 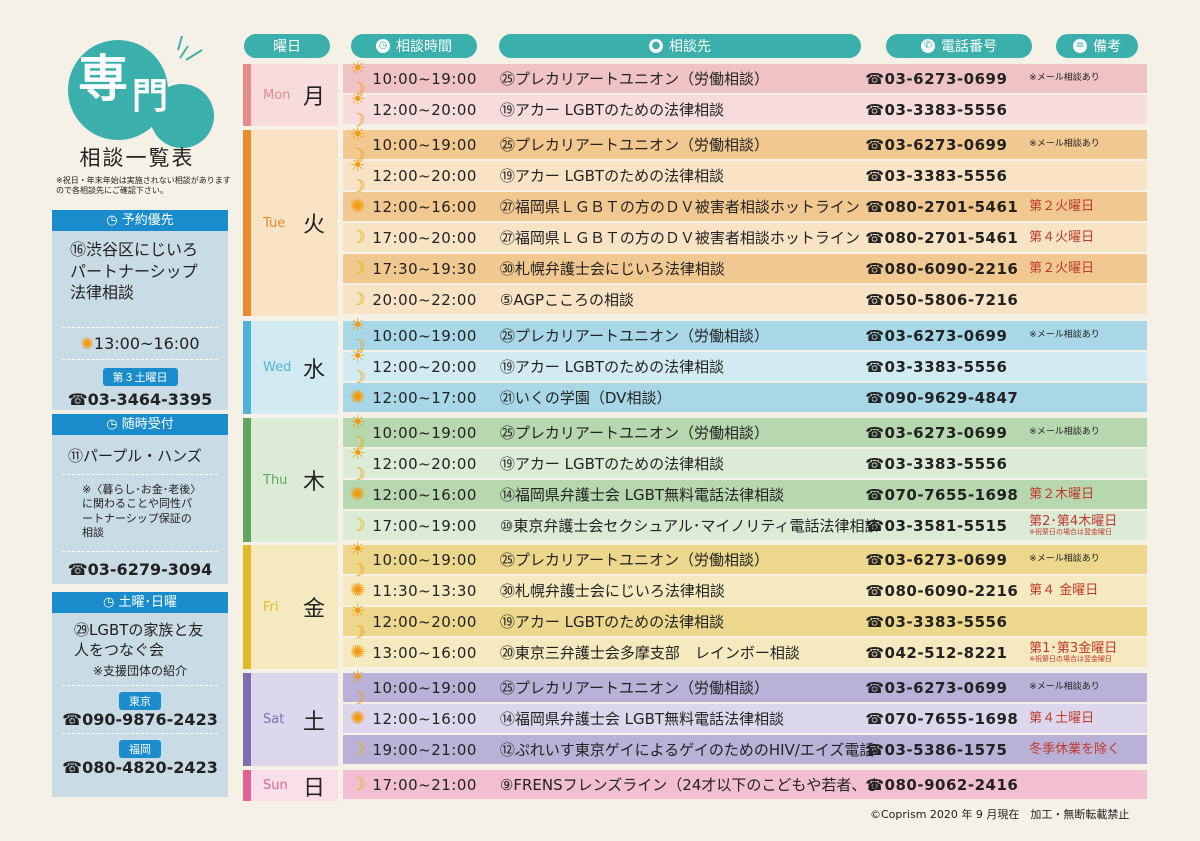 I want to click on header-org-label: 相談先, so click(x=690, y=47).